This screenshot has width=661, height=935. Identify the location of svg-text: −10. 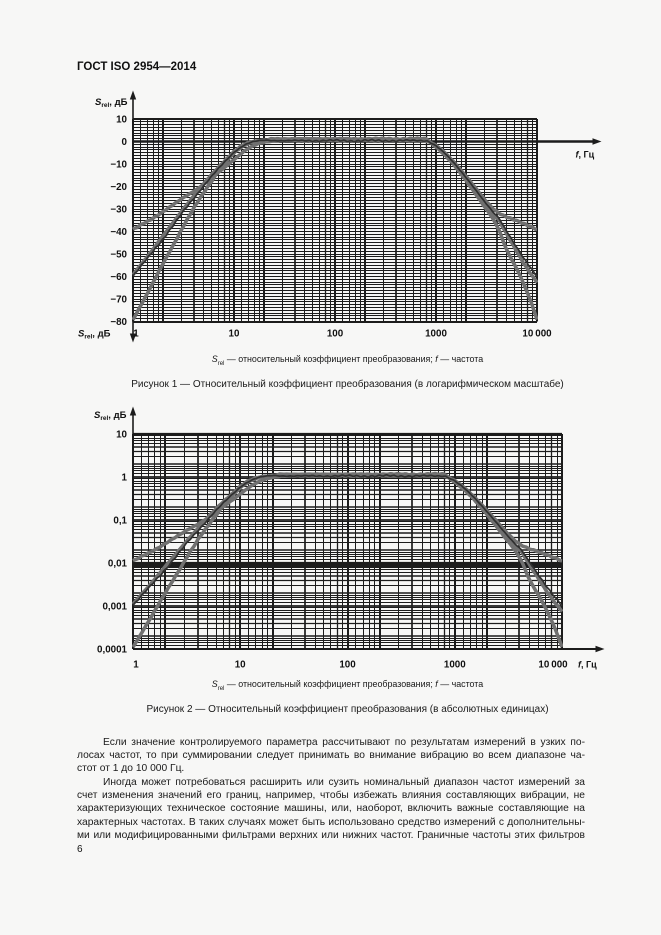
(118, 164).